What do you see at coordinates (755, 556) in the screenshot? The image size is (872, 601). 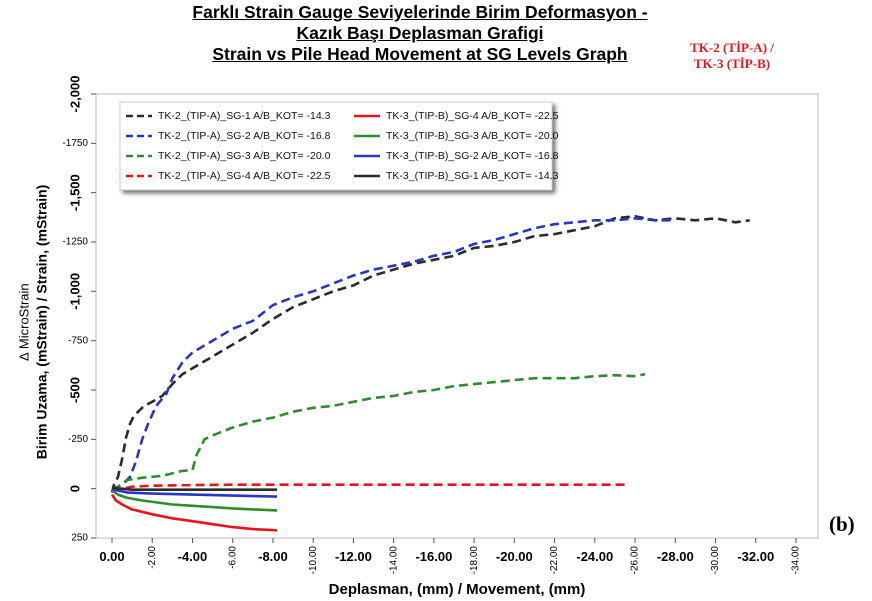 I see `x-tick-label: -32.00` at bounding box center [755, 556].